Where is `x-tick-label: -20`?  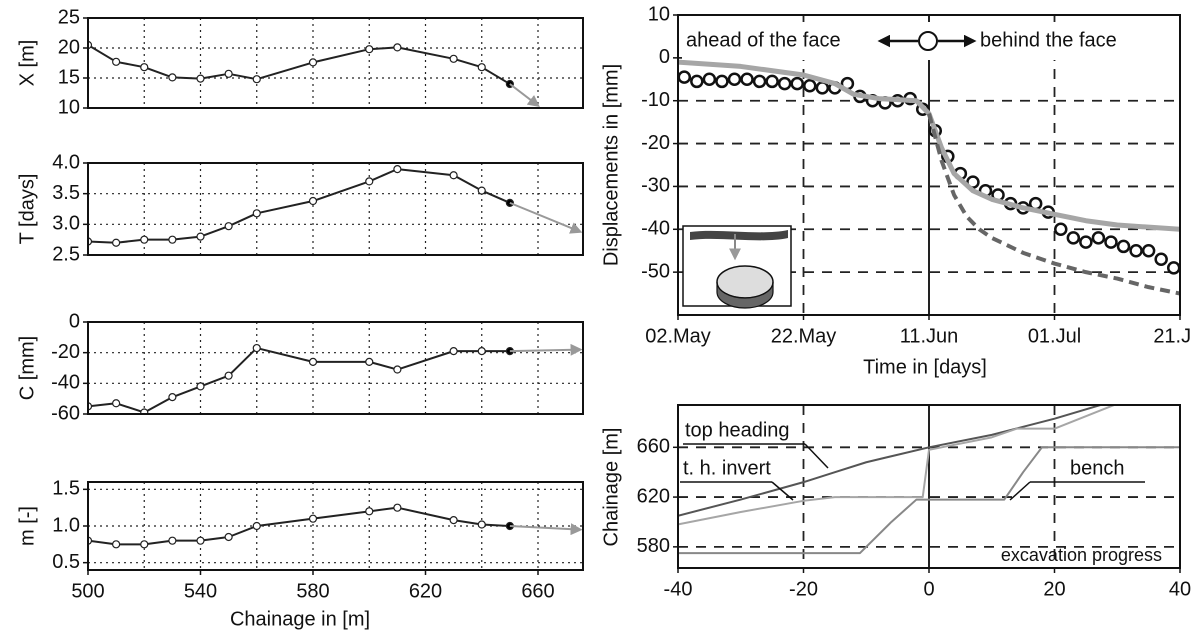
x-tick-label: -20 is located at coordinates (803, 589).